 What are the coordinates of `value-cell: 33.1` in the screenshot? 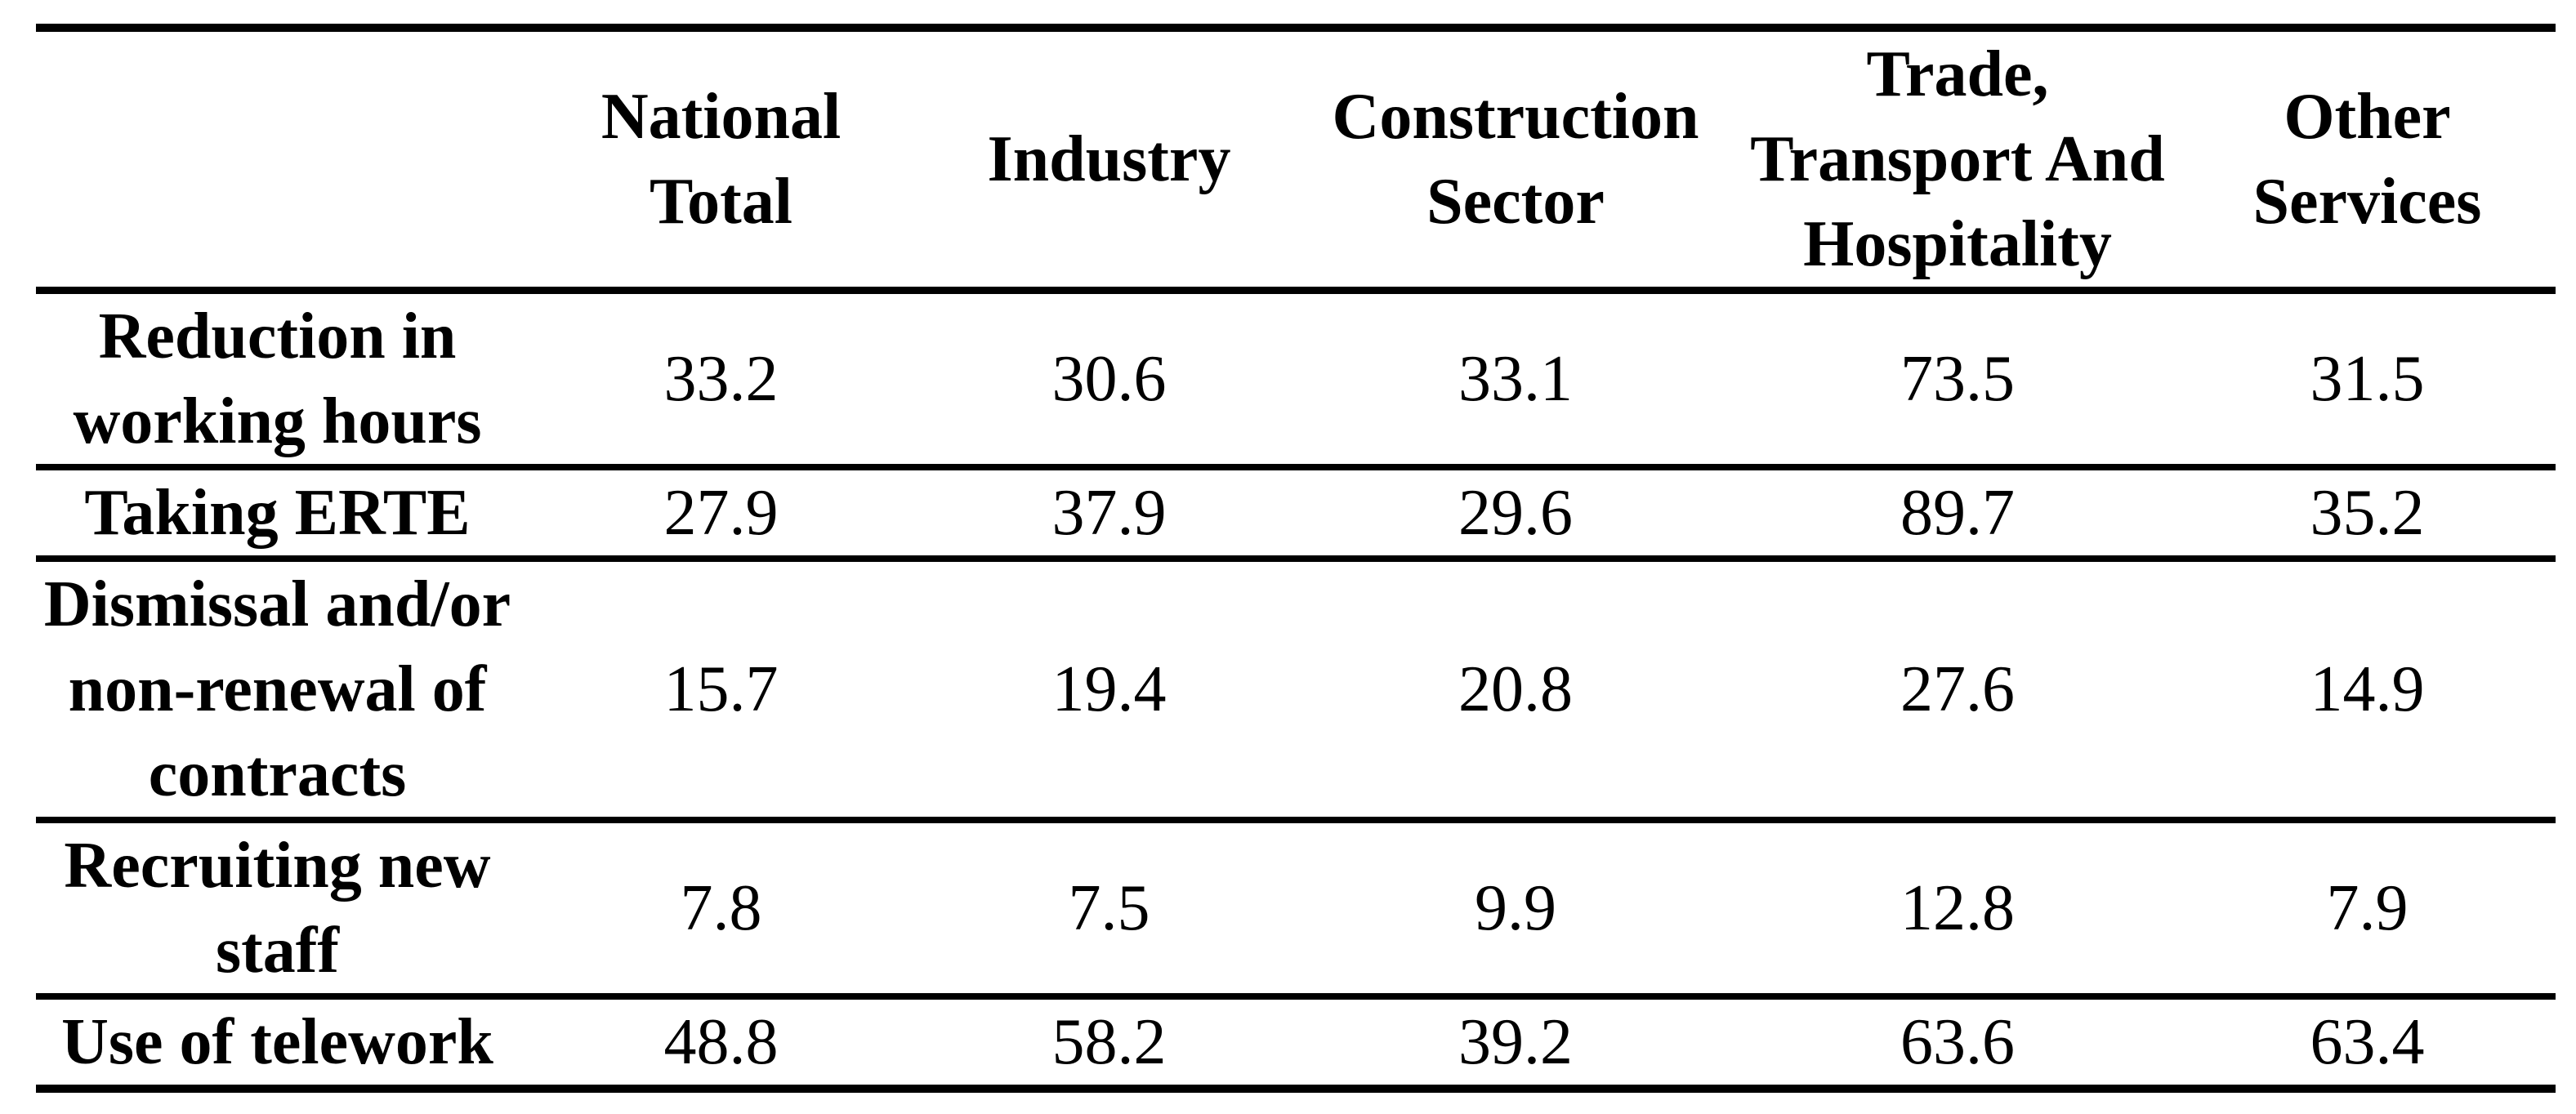 It's located at (1516, 379).